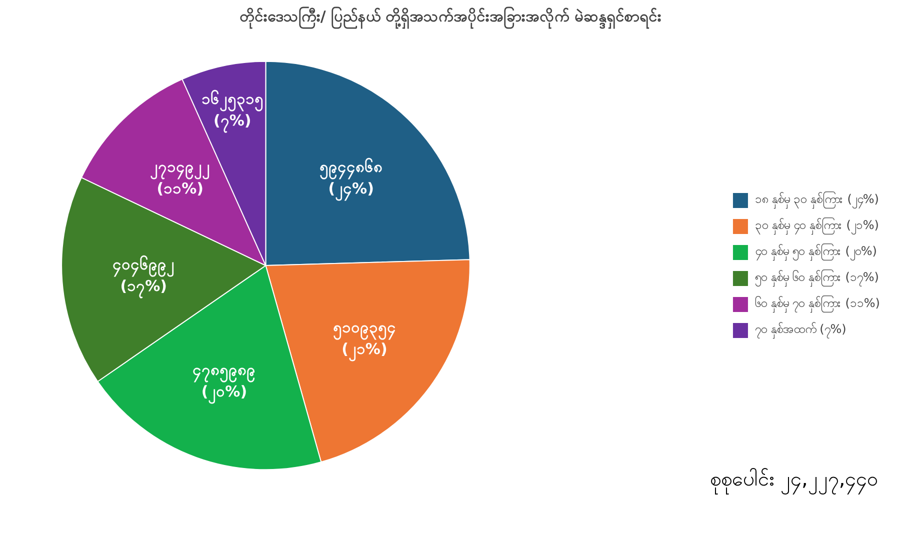 The width and height of the screenshot is (900, 548). I want to click on data-label: ၁၆၂၅၃၁၅ (၇%), so click(232, 111).